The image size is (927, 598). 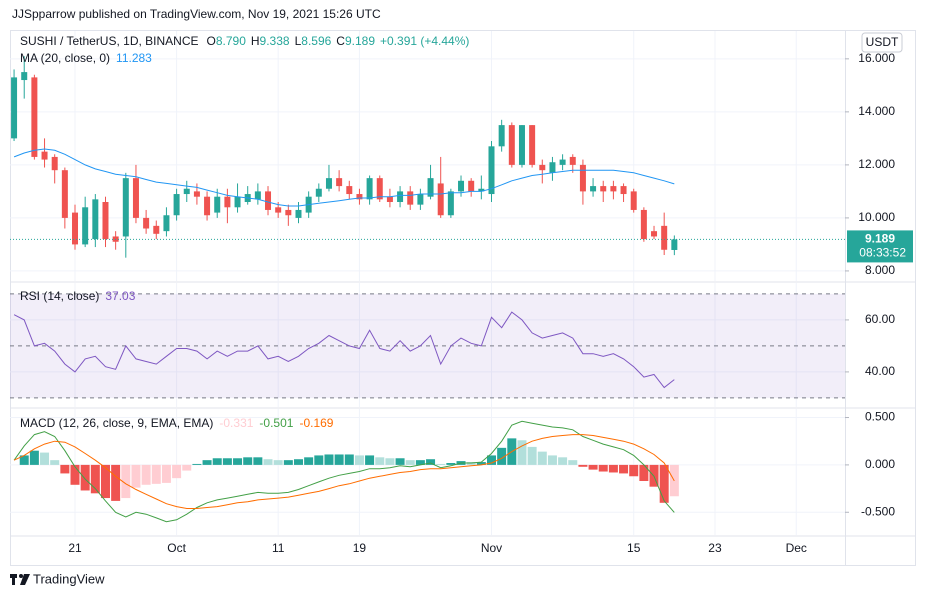 I want to click on signal-line, so click(x=344, y=471).